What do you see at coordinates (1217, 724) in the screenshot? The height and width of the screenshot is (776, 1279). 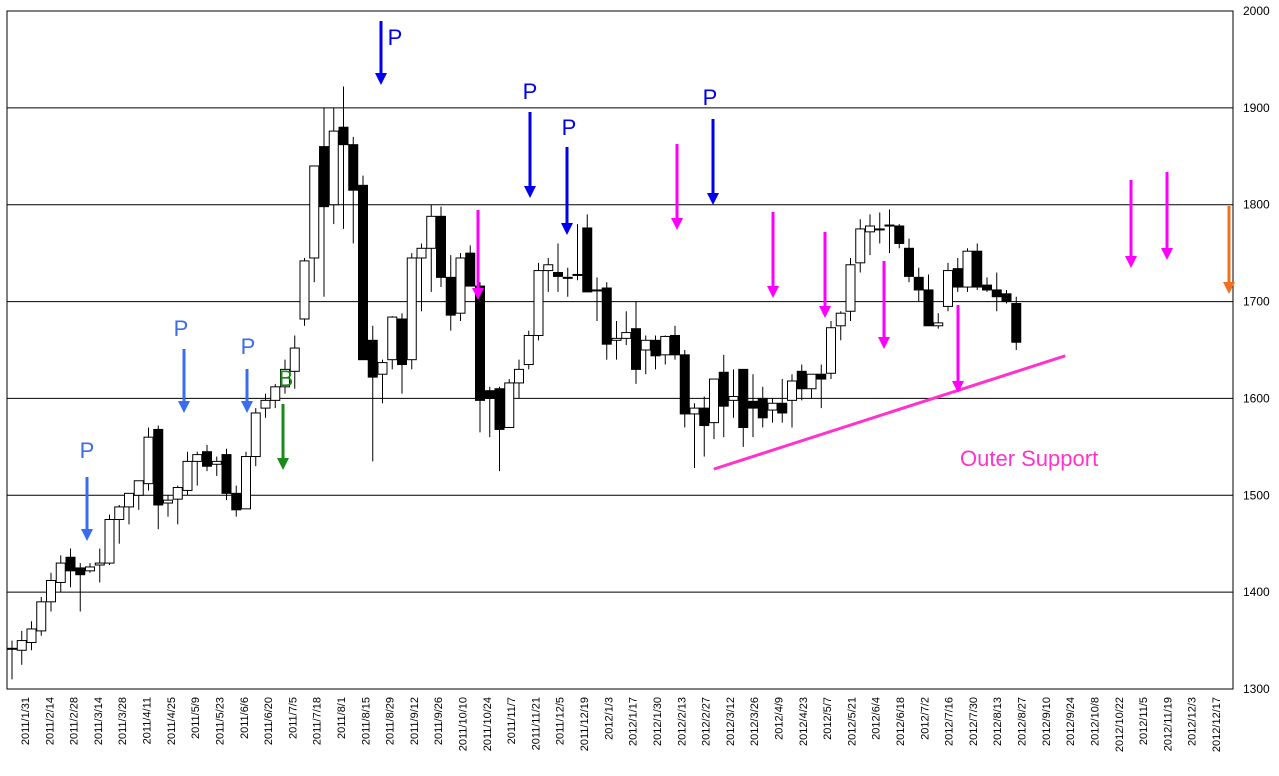 I see `x-tick-label: 2012/12/17` at bounding box center [1217, 724].